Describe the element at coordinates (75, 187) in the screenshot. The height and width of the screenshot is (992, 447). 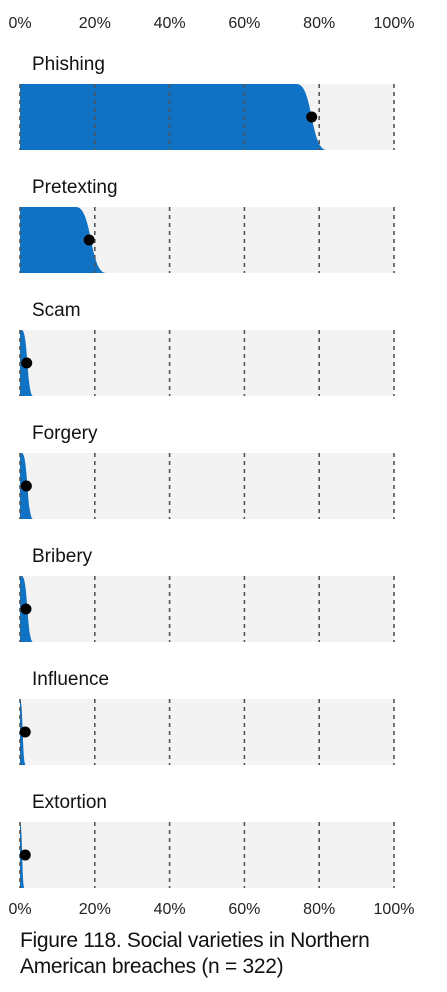
I see `category-label: Pretexting` at that location.